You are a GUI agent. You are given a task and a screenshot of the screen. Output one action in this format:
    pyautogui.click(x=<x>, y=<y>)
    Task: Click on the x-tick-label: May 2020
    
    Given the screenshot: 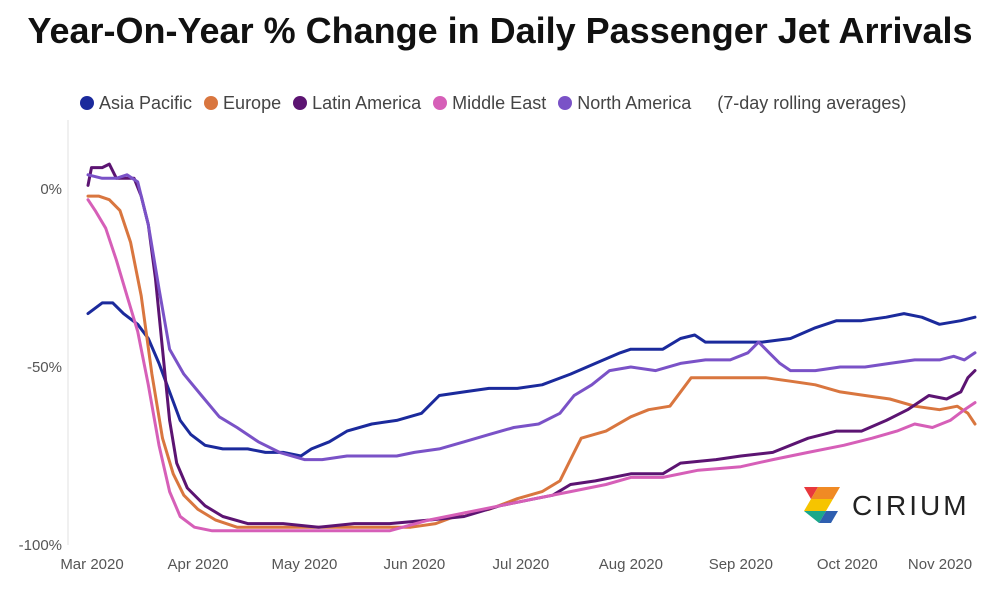 What is the action you would take?
    pyautogui.click(x=304, y=564)
    